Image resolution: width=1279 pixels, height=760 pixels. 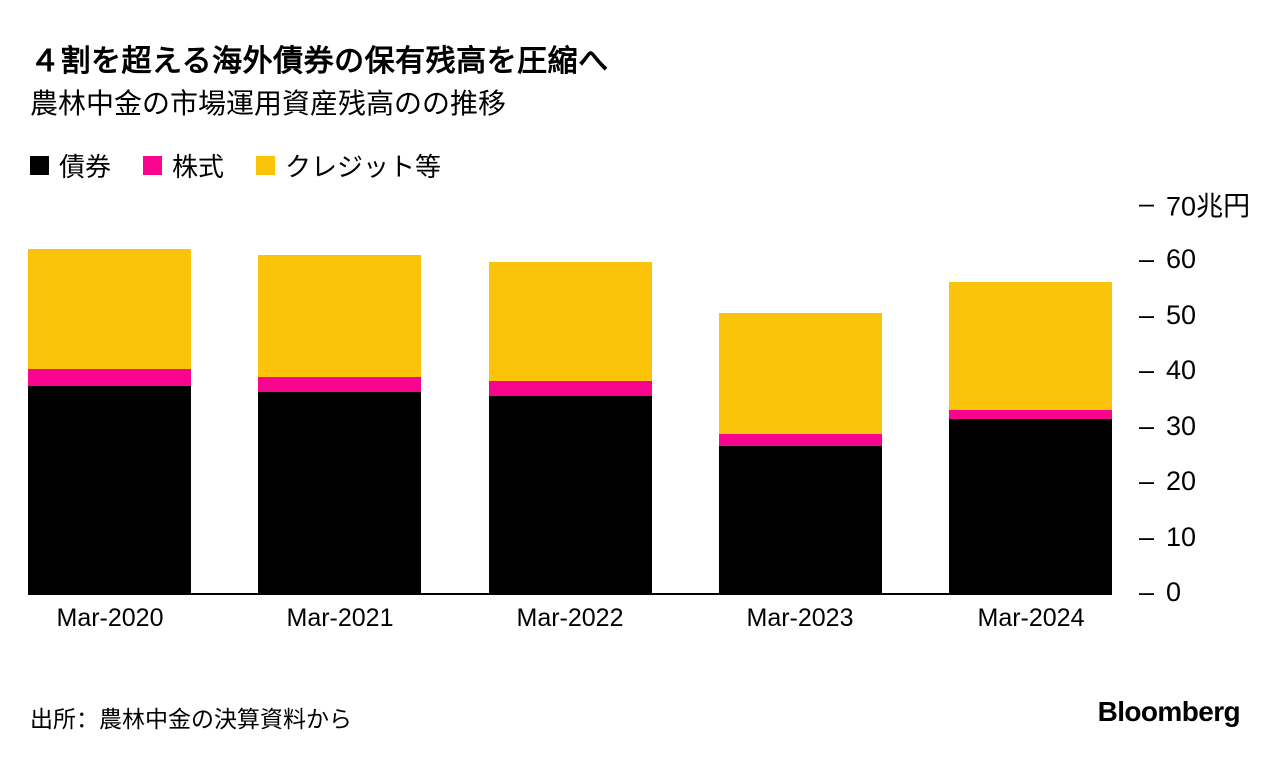 I want to click on legend-item-1: 株式, so click(x=183, y=165).